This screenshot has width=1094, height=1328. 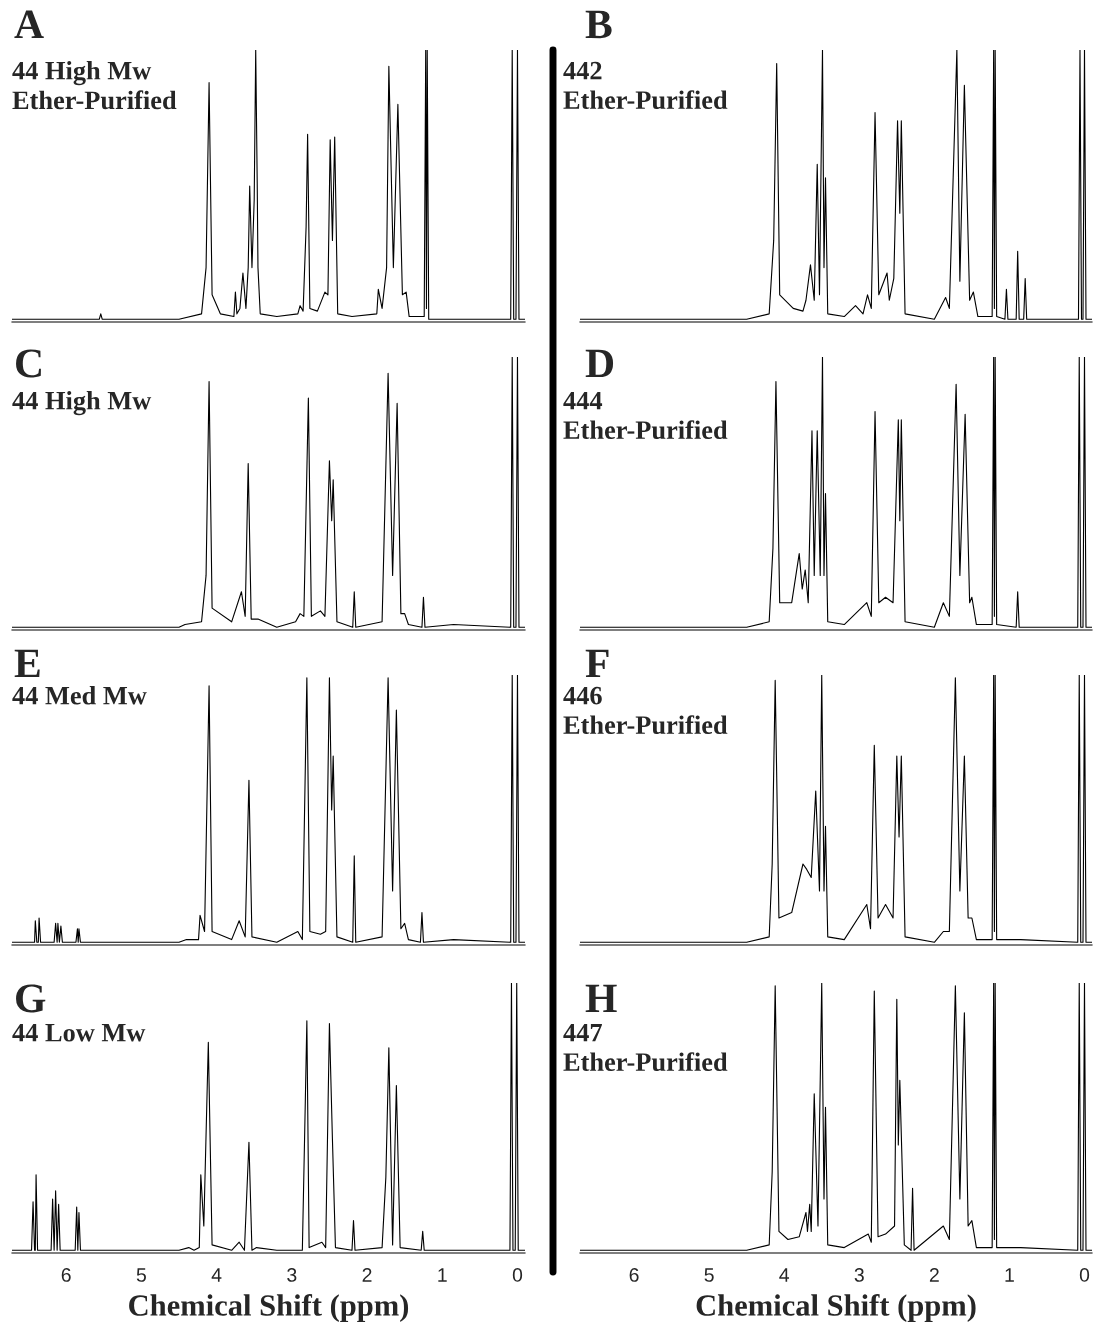 What do you see at coordinates (645, 710) in the screenshot?
I see `text: 446 Ether-Purified` at bounding box center [645, 710].